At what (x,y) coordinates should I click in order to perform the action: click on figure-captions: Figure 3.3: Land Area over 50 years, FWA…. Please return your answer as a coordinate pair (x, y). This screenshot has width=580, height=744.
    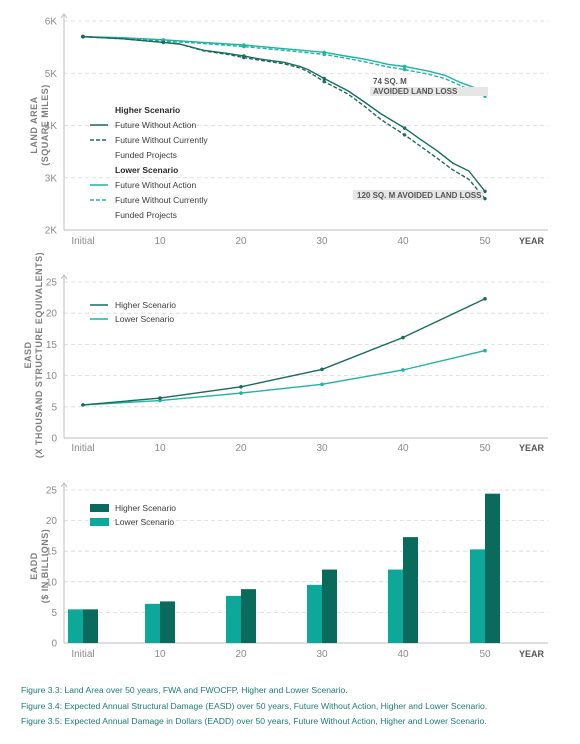
    Looking at the image, I should click on (291, 706).